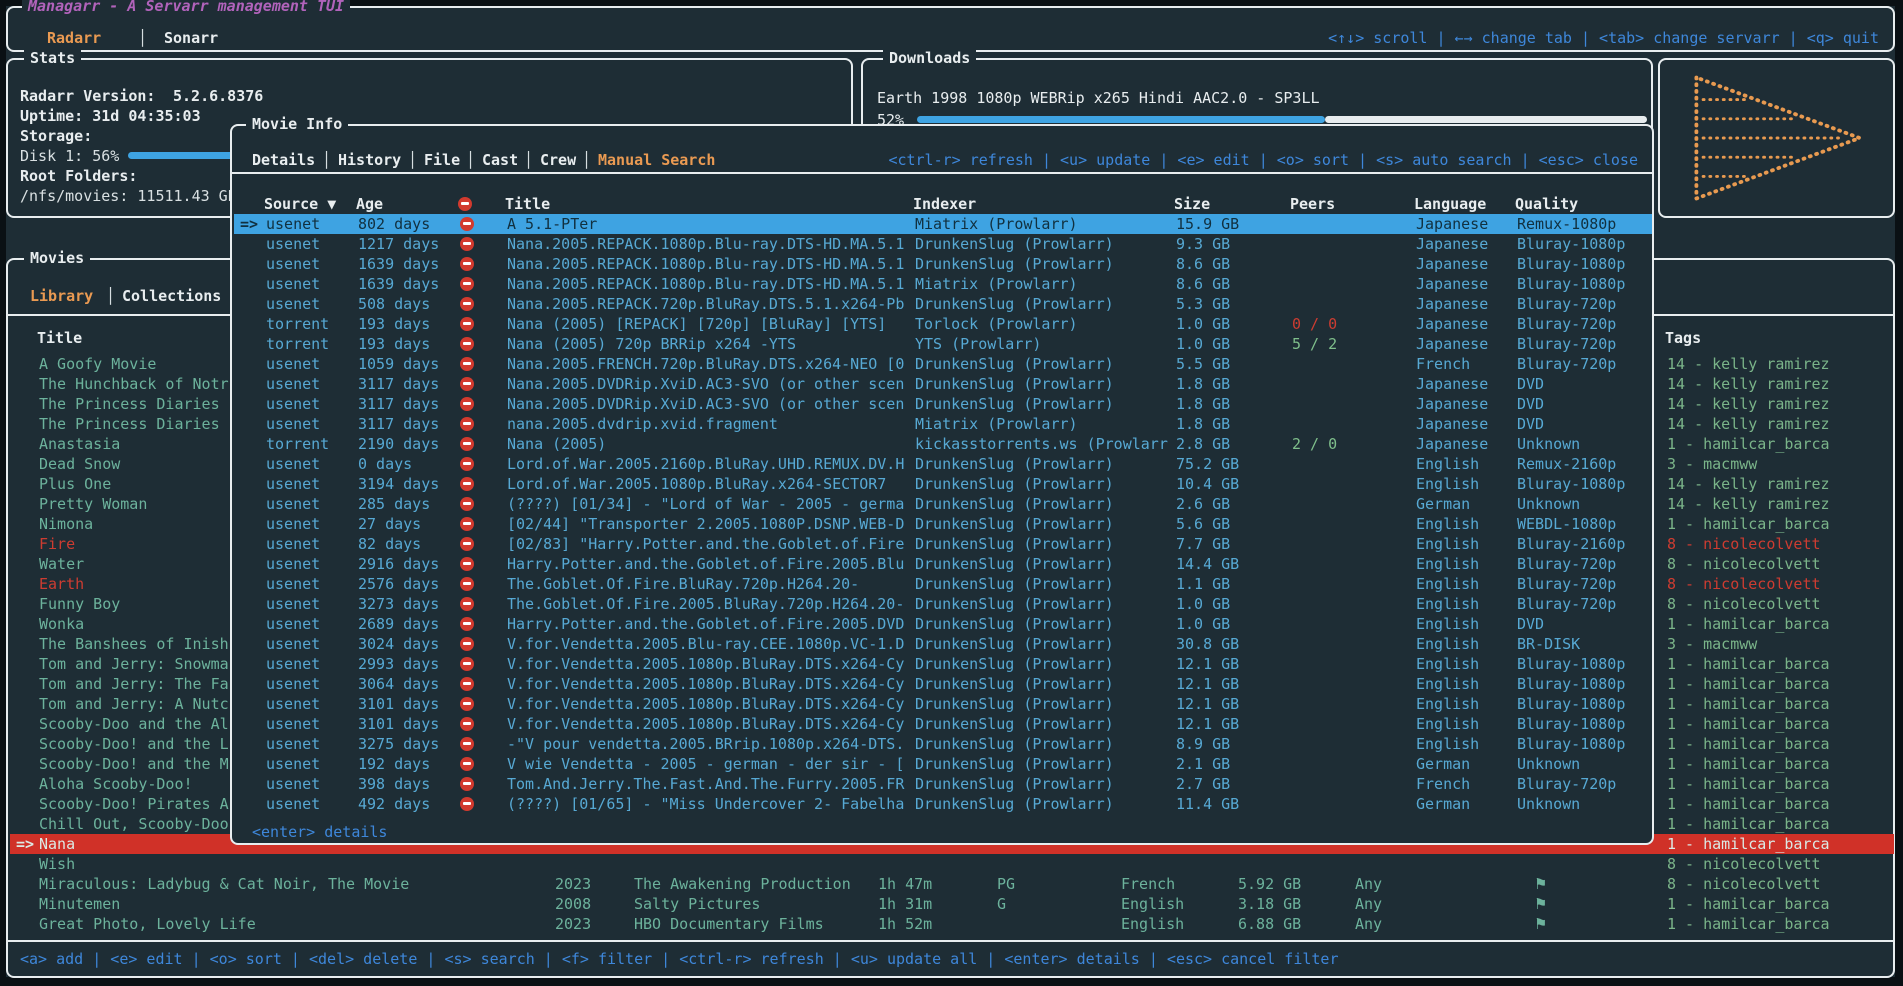 The height and width of the screenshot is (986, 1903). I want to click on movie-row: The Banshees of Inish 3 - macmww, so click(952, 644).